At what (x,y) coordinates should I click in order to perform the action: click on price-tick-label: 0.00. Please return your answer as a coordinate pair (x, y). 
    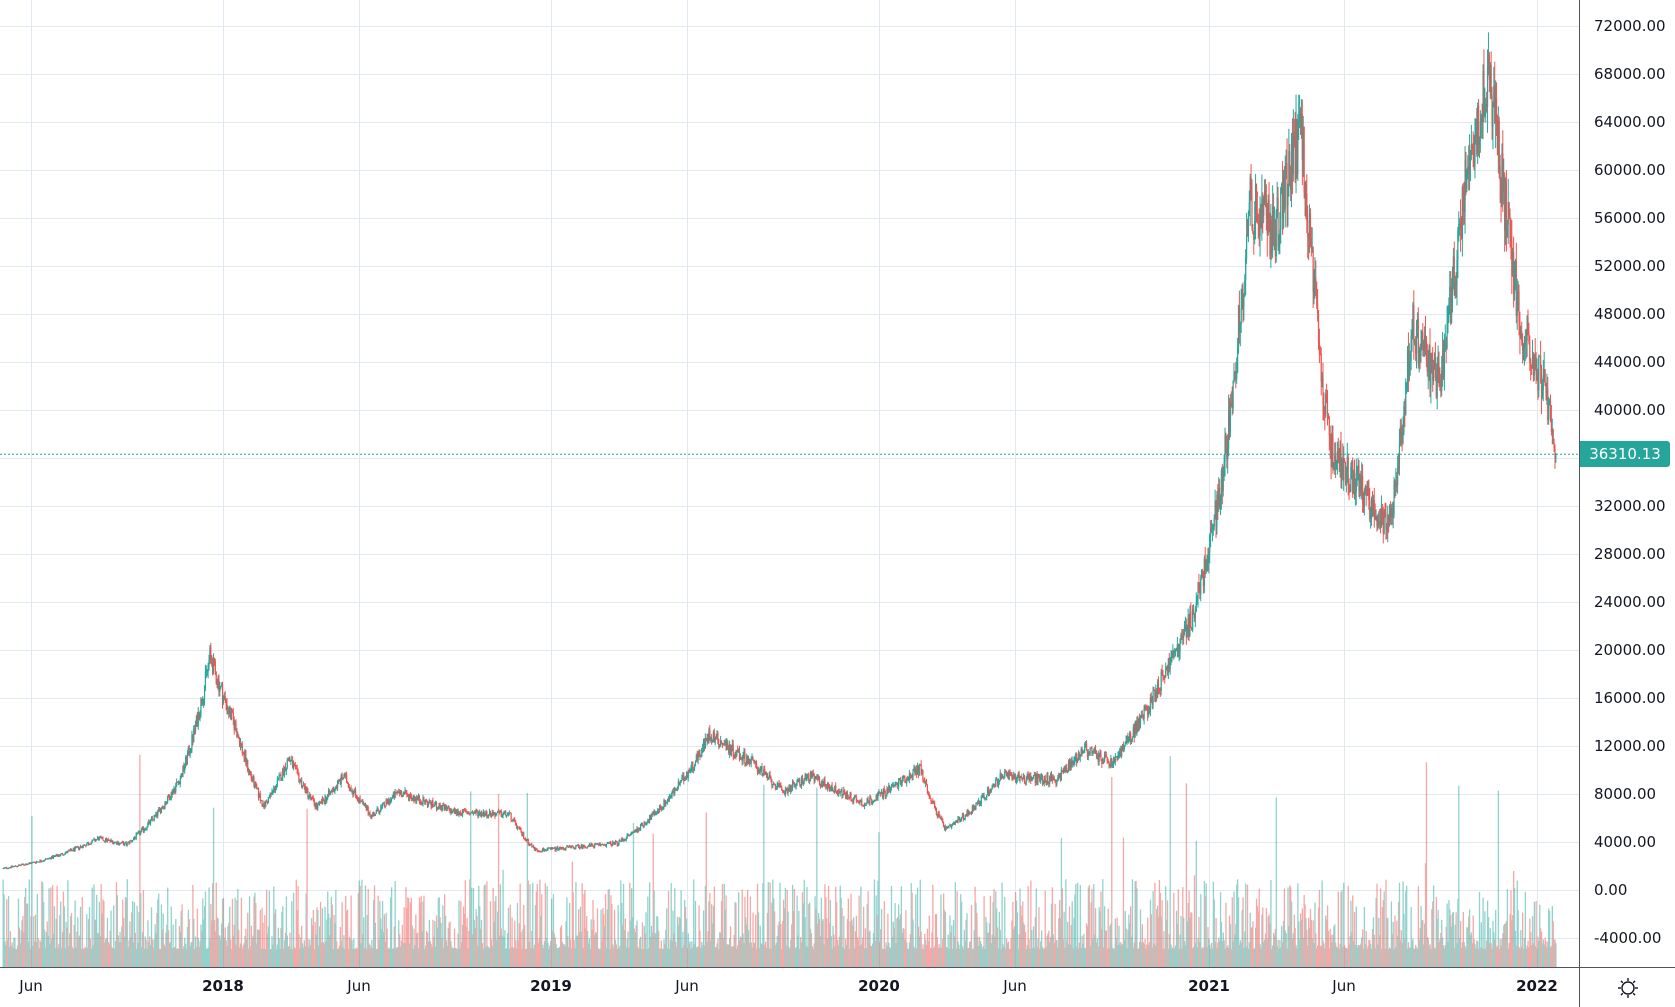
    Looking at the image, I should click on (1610, 890).